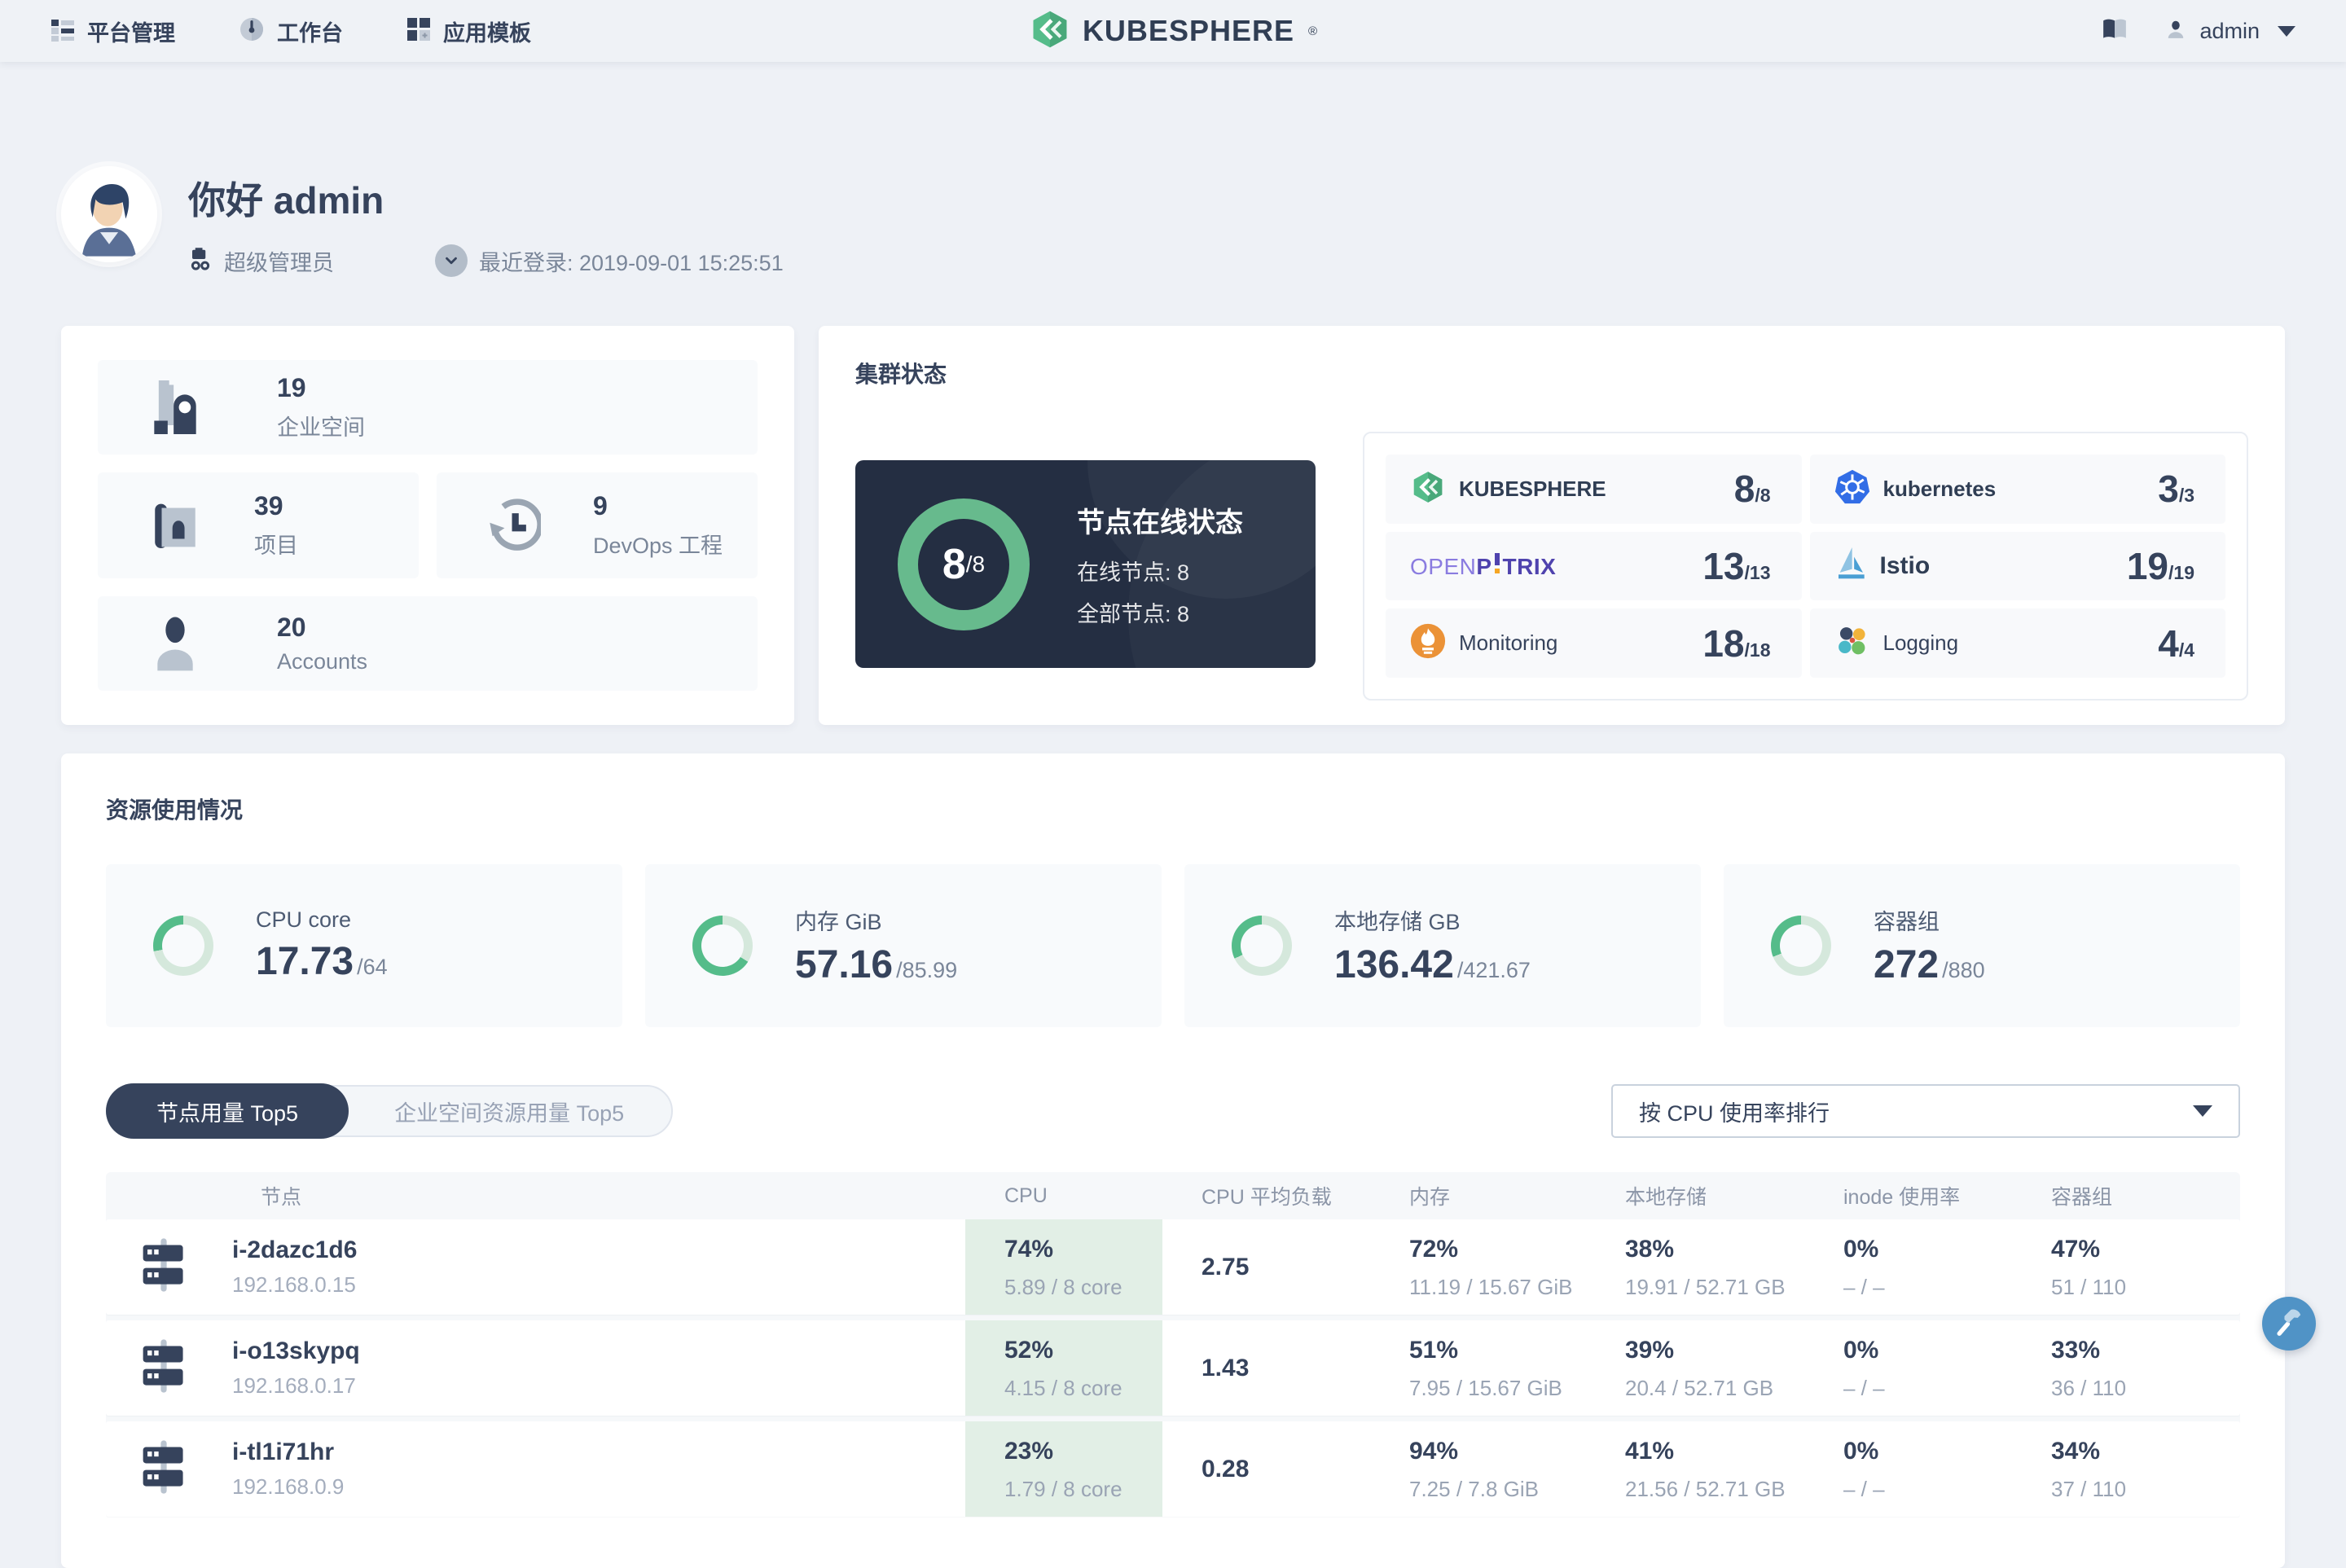 The height and width of the screenshot is (1568, 2346). I want to click on tab-workspace-usage-top5: 企业空间资源用量 Top5, so click(509, 1113).